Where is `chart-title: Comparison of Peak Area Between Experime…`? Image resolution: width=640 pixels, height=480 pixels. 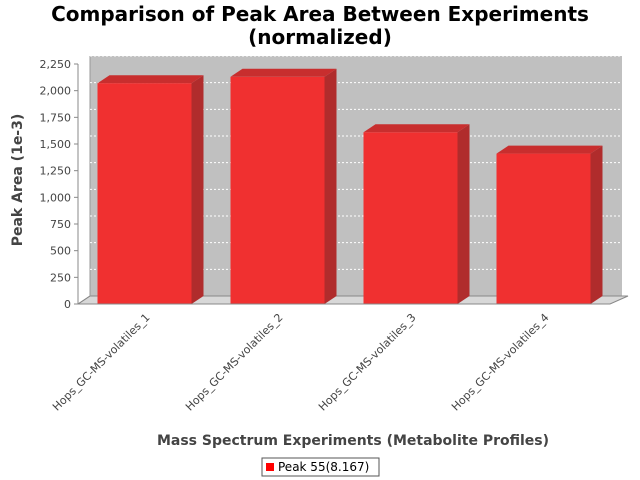
chart-title: Comparison of Peak Area Between Experime… is located at coordinates (320, 25).